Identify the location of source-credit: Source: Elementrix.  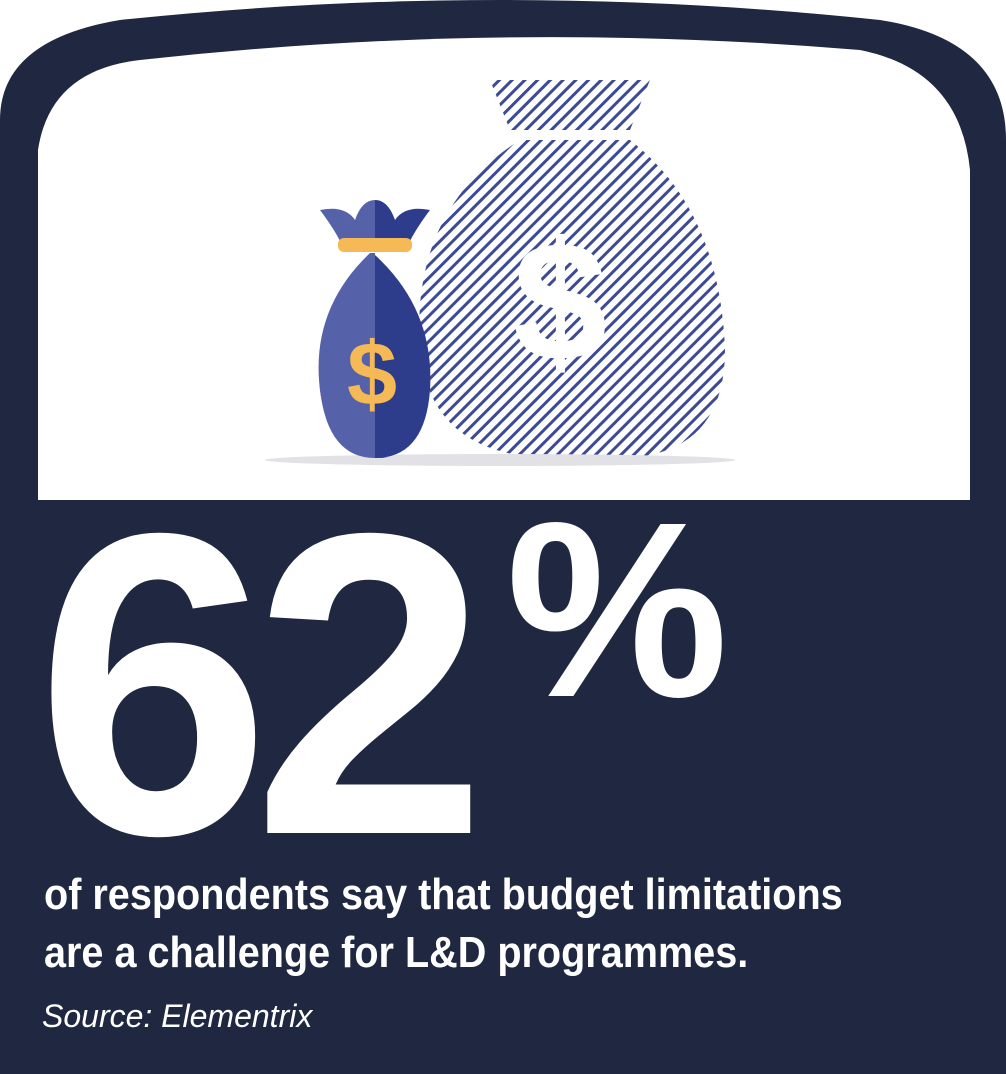
(177, 1016).